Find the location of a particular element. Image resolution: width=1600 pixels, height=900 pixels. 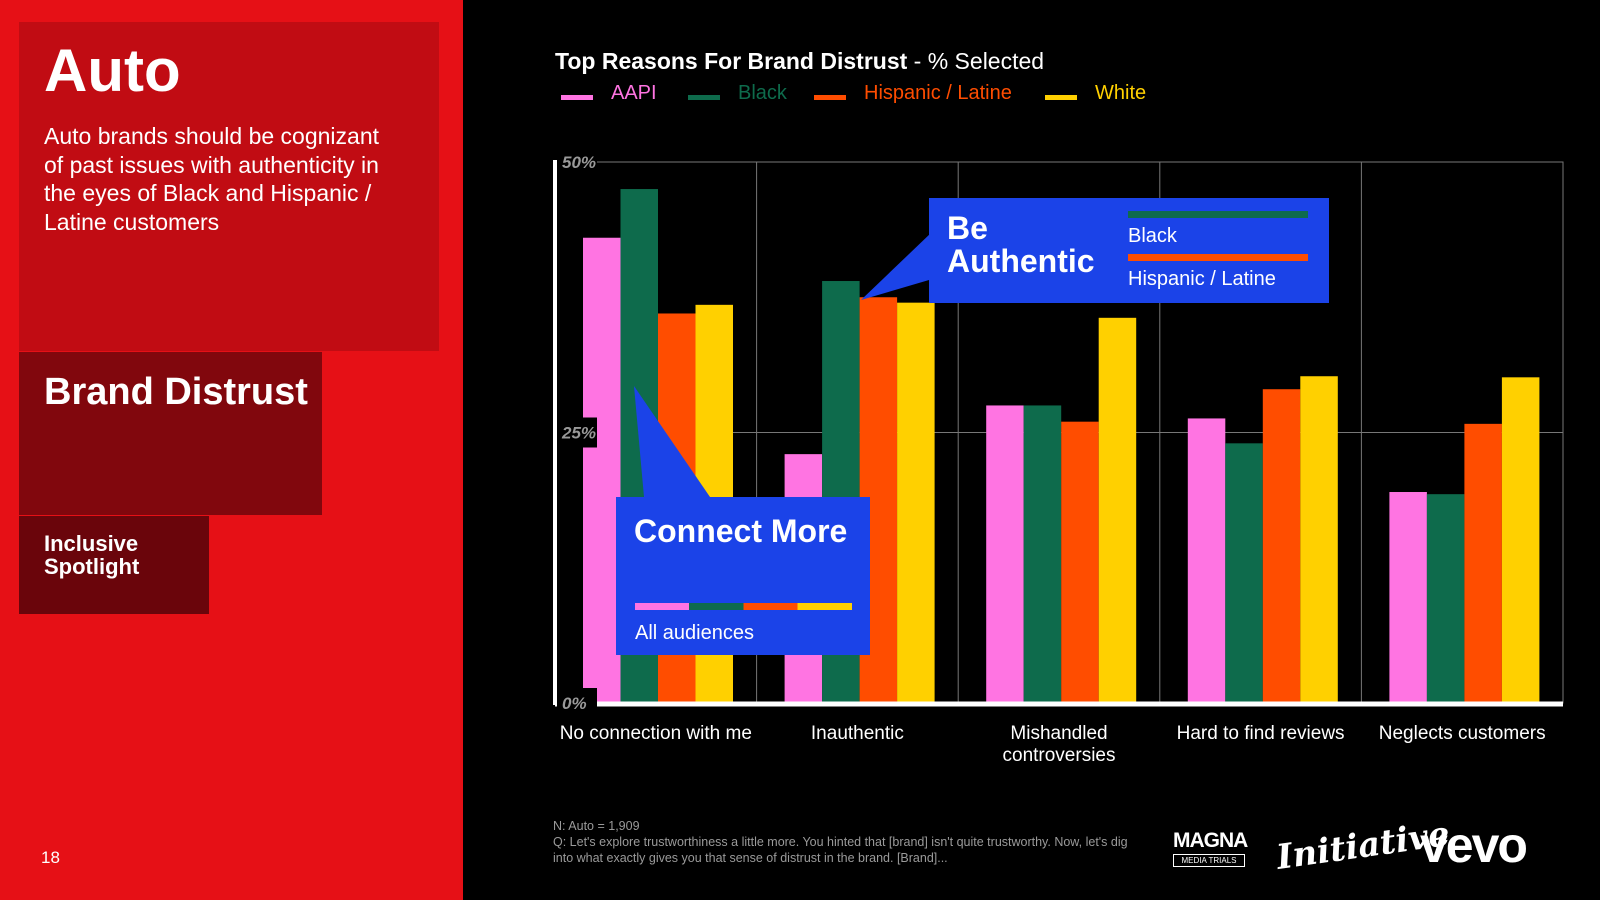

y-tick-label: 0% is located at coordinates (574, 703).